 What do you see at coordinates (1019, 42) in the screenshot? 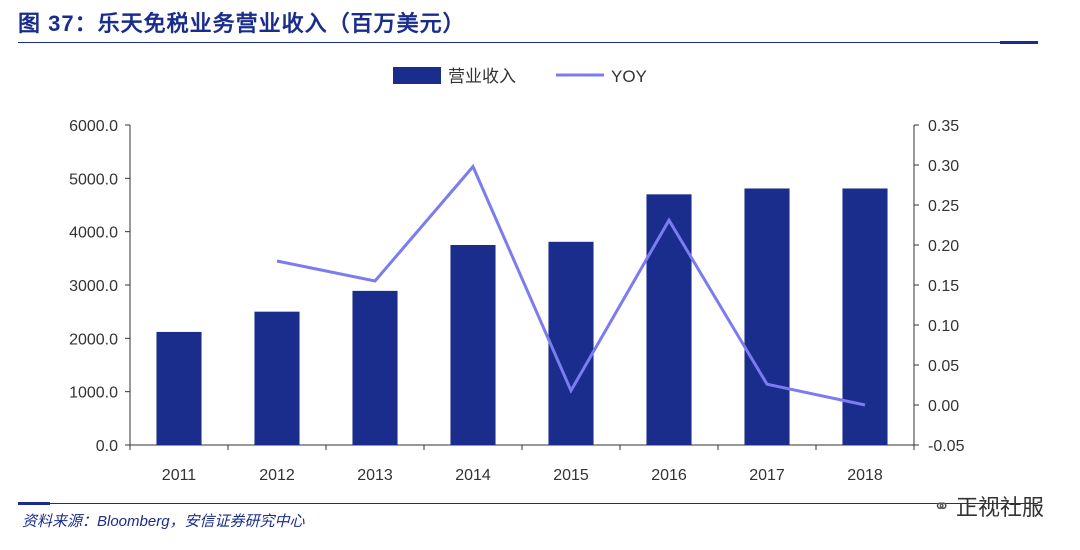
I see `top-divider-accent` at bounding box center [1019, 42].